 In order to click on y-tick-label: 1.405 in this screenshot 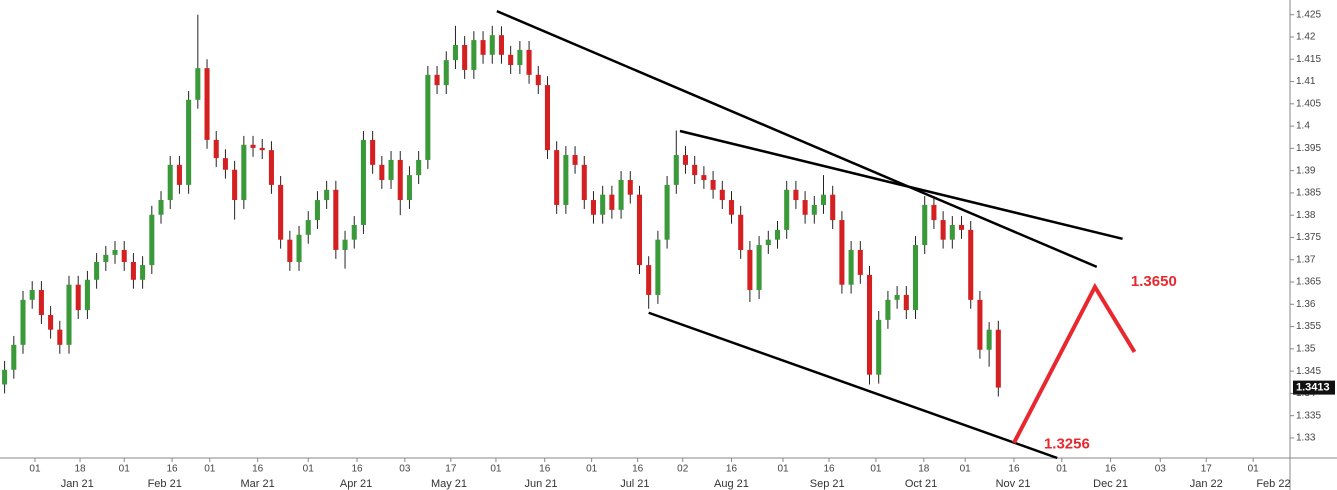, I will do `click(1308, 103)`.